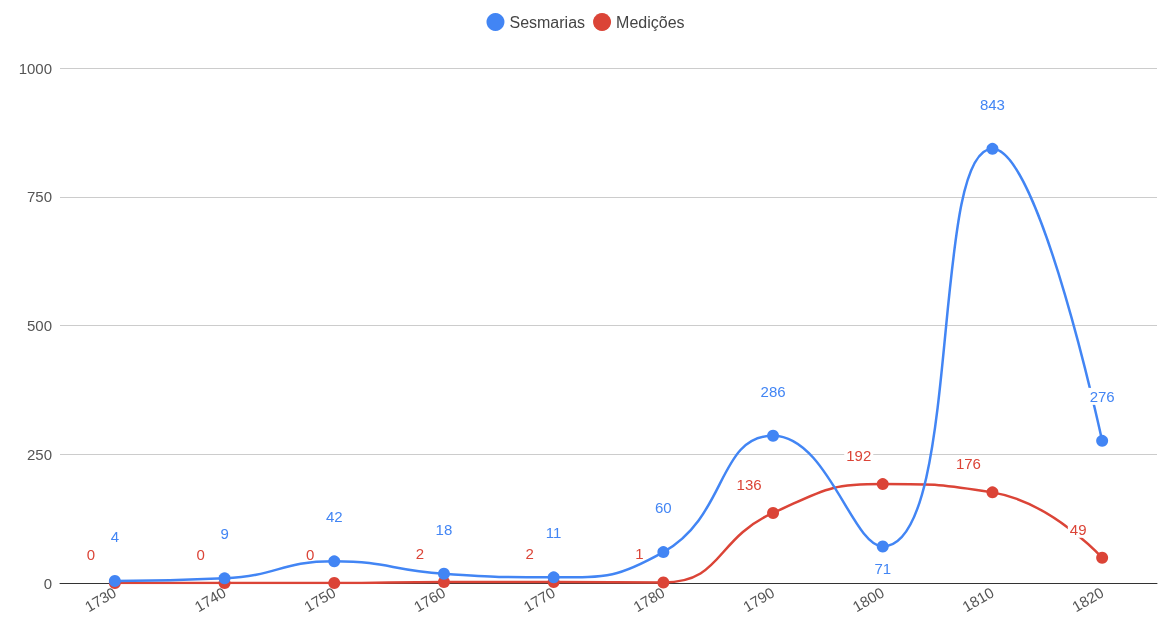 Image resolution: width=1171 pixels, height=625 pixels. I want to click on x-tick-label: 1790, so click(758, 599).